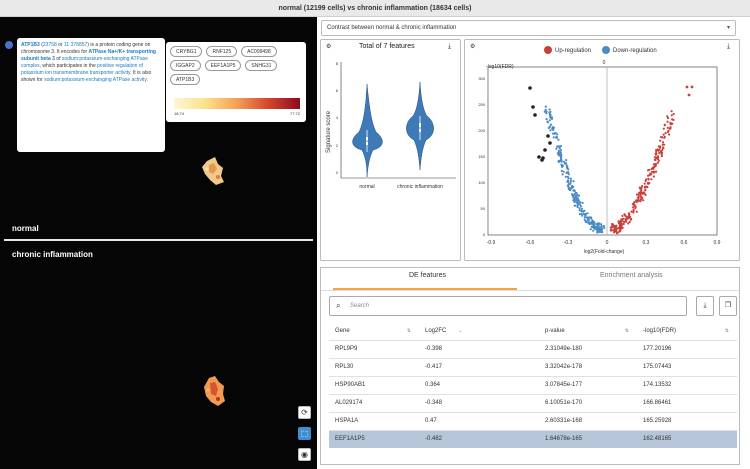  What do you see at coordinates (533, 420) in the screenshot?
I see `table-row: HSPA1A 0.47 2.60331e-168 165.25928` at bounding box center [533, 420].